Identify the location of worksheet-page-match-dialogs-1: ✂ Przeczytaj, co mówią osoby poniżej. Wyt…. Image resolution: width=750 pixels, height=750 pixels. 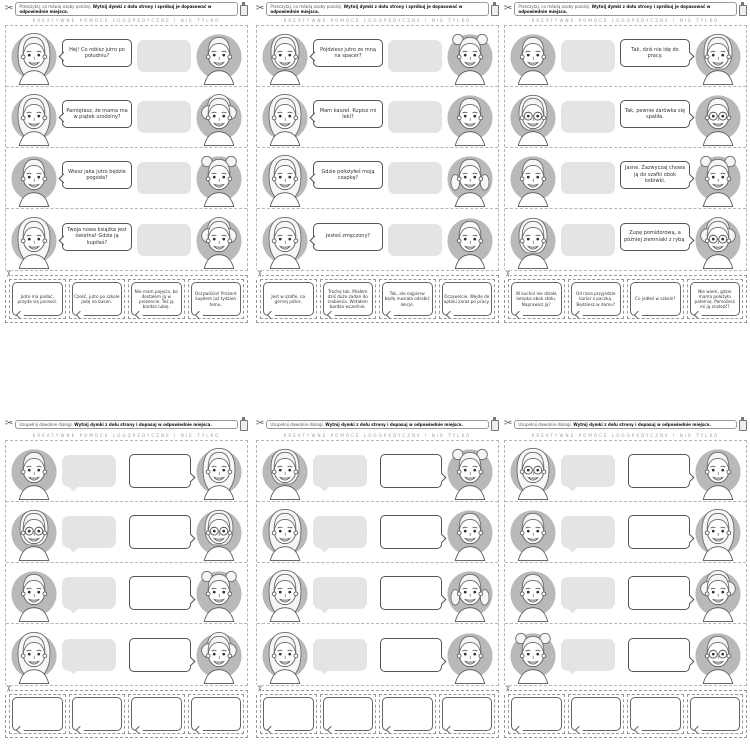
(125, 168).